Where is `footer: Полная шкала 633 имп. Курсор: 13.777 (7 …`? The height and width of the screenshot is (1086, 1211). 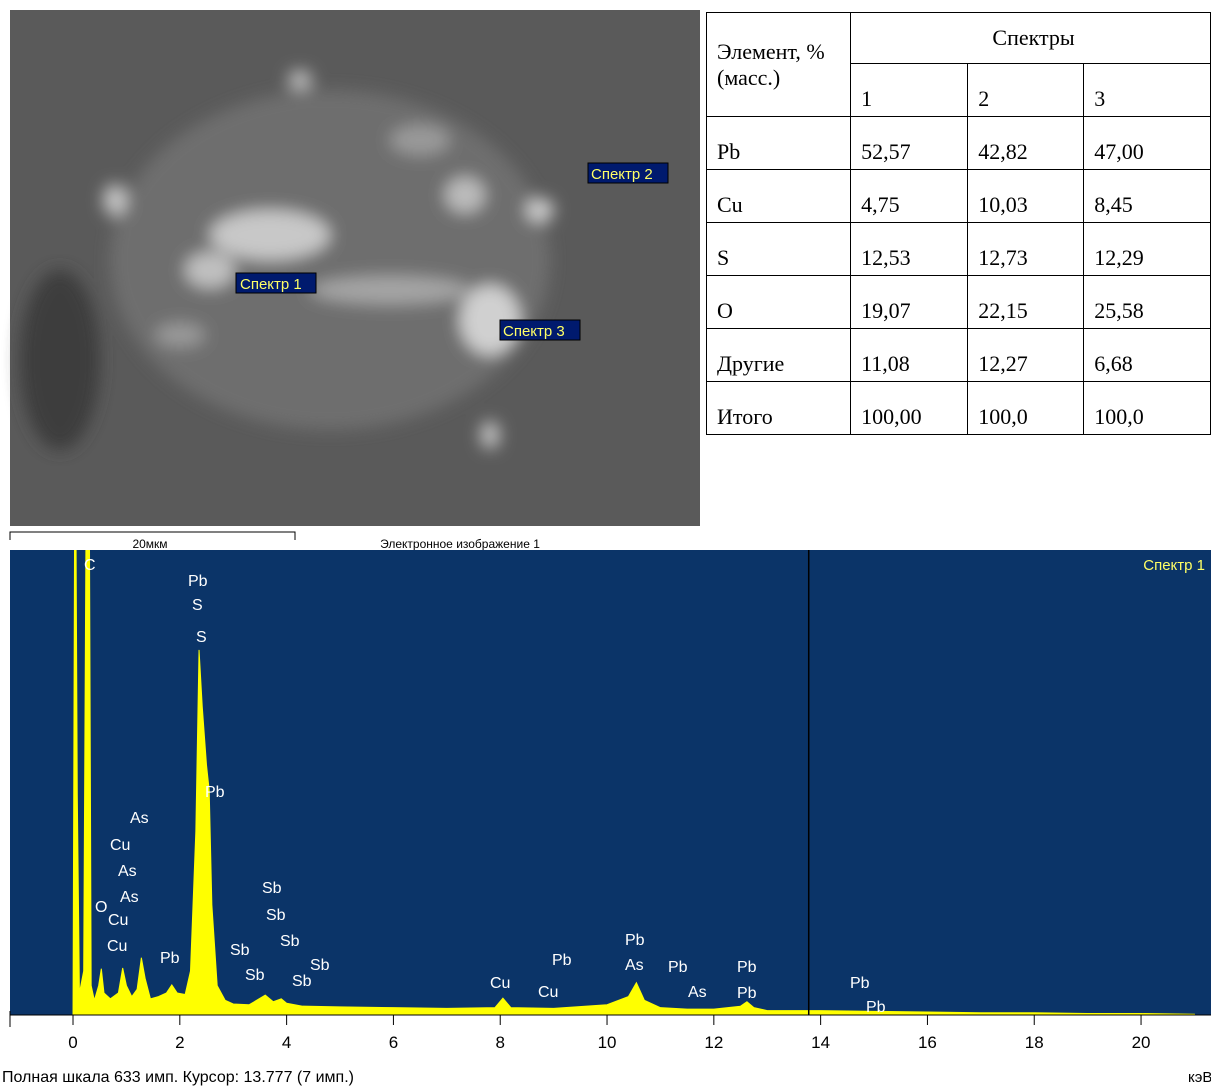 footer: Полная шкала 633 имп. Курсор: 13.777 (7 … is located at coordinates (178, 1077).